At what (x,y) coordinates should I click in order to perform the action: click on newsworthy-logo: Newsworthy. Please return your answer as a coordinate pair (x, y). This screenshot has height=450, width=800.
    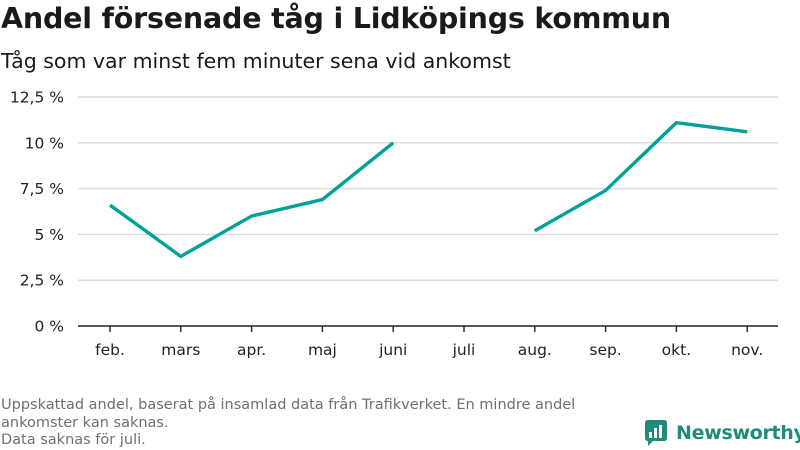
    Looking at the image, I should click on (722, 433).